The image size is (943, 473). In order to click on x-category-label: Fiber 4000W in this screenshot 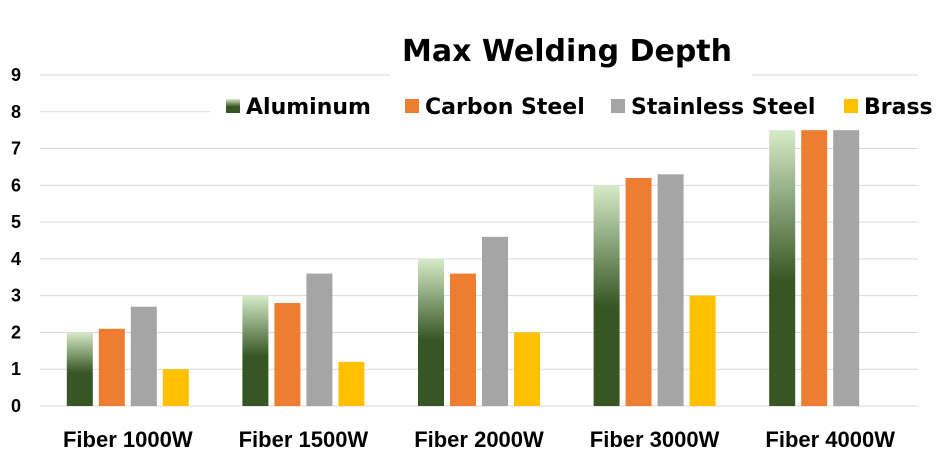, I will do `click(830, 439)`.